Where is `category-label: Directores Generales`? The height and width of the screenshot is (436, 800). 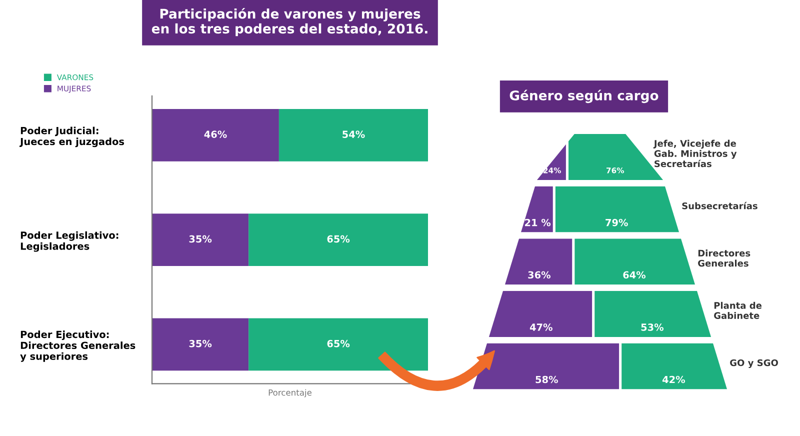 category-label: Directores Generales is located at coordinates (724, 258).